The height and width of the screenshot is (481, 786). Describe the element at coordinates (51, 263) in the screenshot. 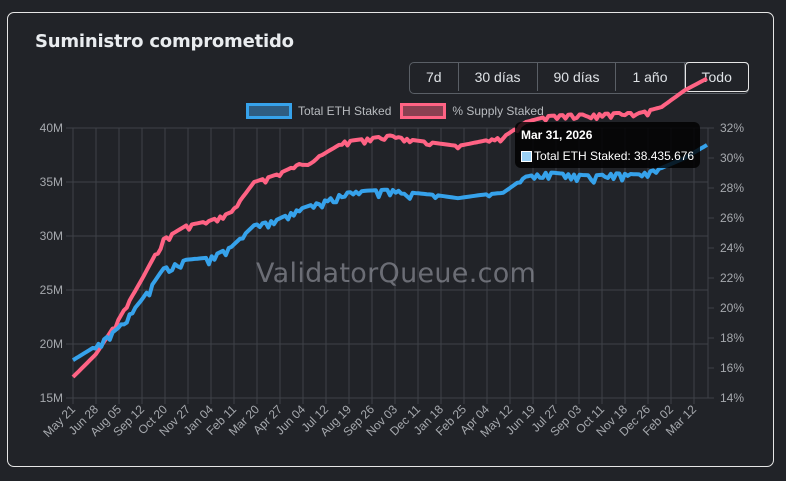

I see `y-axis-left: 15M 20M 25M 30M 35M 40M` at that location.